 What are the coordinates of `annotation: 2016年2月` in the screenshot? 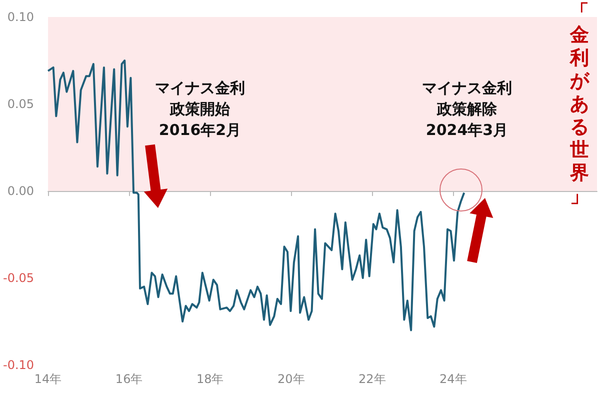 It's located at (200, 130).